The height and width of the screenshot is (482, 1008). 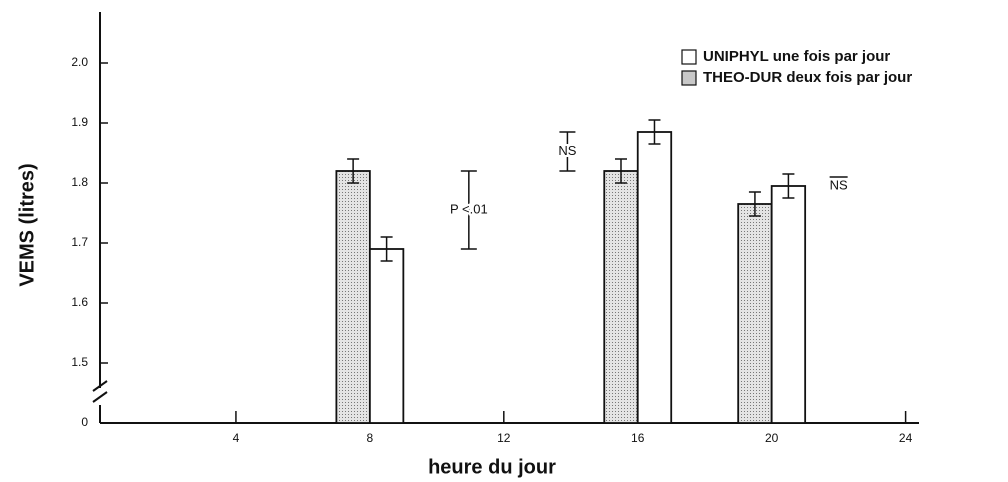 What do you see at coordinates (772, 438) in the screenshot?
I see `x-tick-label: 20` at bounding box center [772, 438].